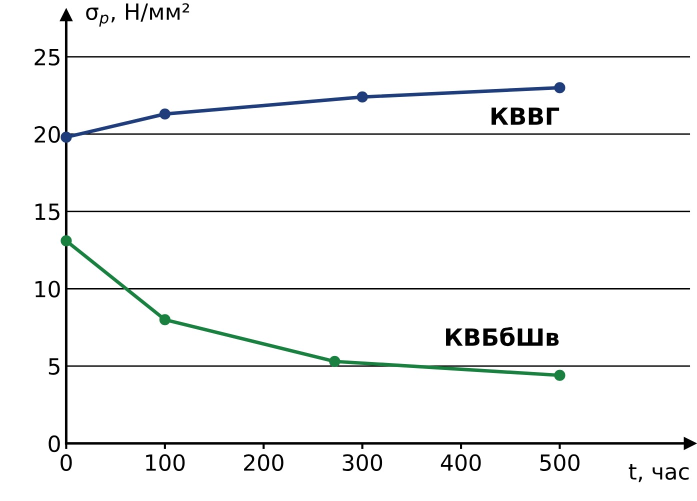 This screenshot has height=501, width=697. I want to click on x-tick-label: 0, so click(66, 463).